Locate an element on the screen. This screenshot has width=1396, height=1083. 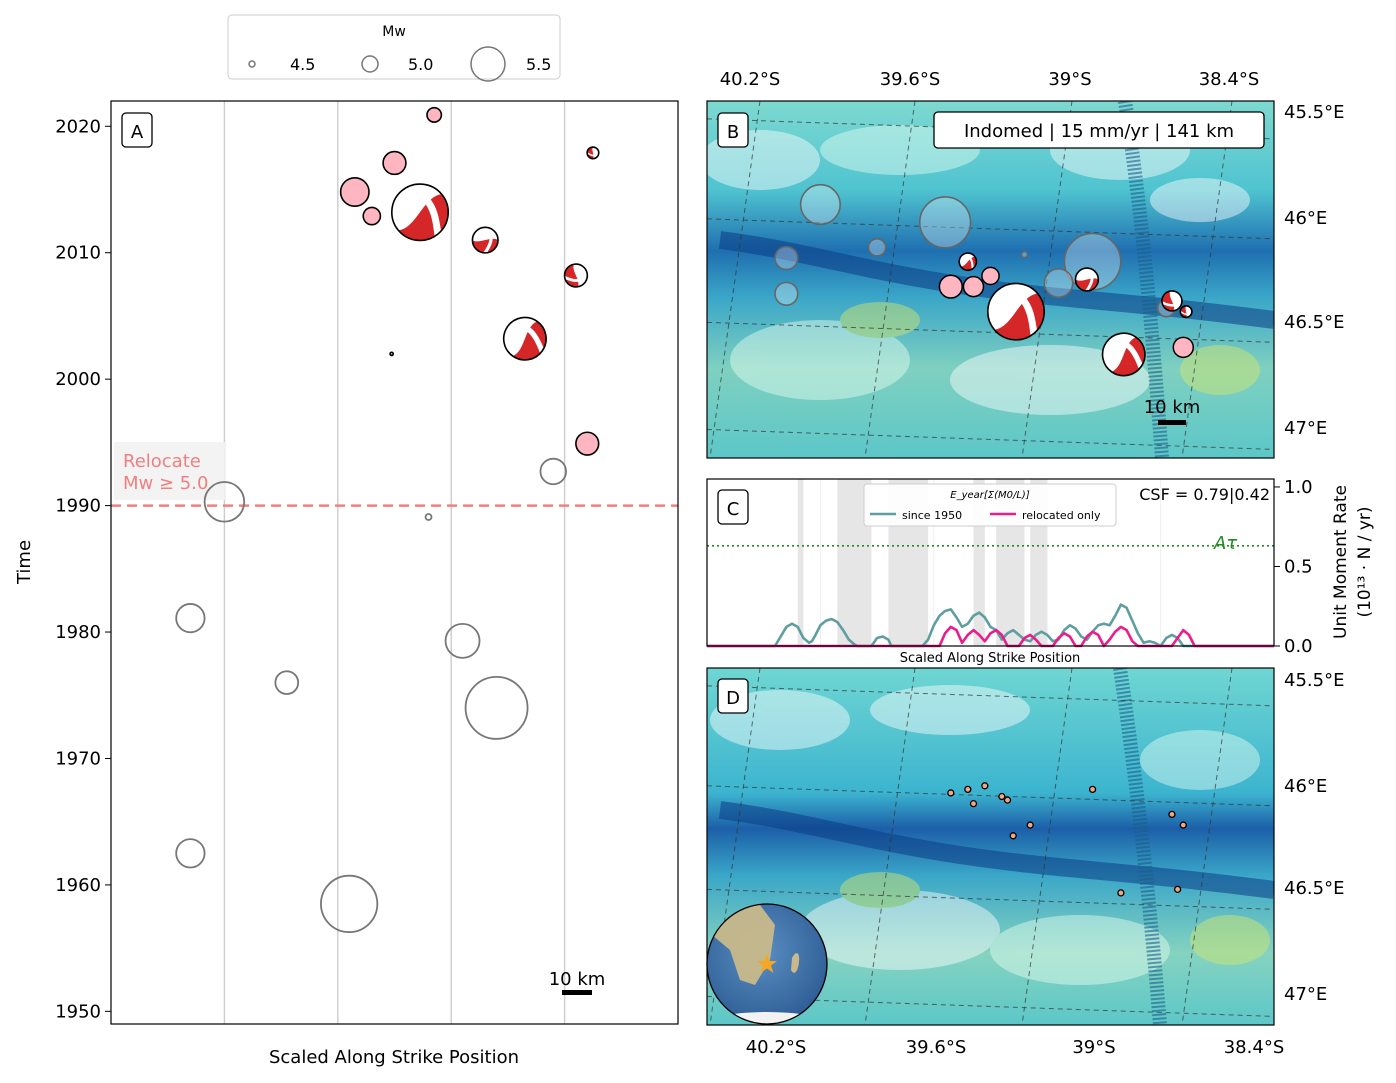
panel-a-scalebar is located at coordinates (577, 992).